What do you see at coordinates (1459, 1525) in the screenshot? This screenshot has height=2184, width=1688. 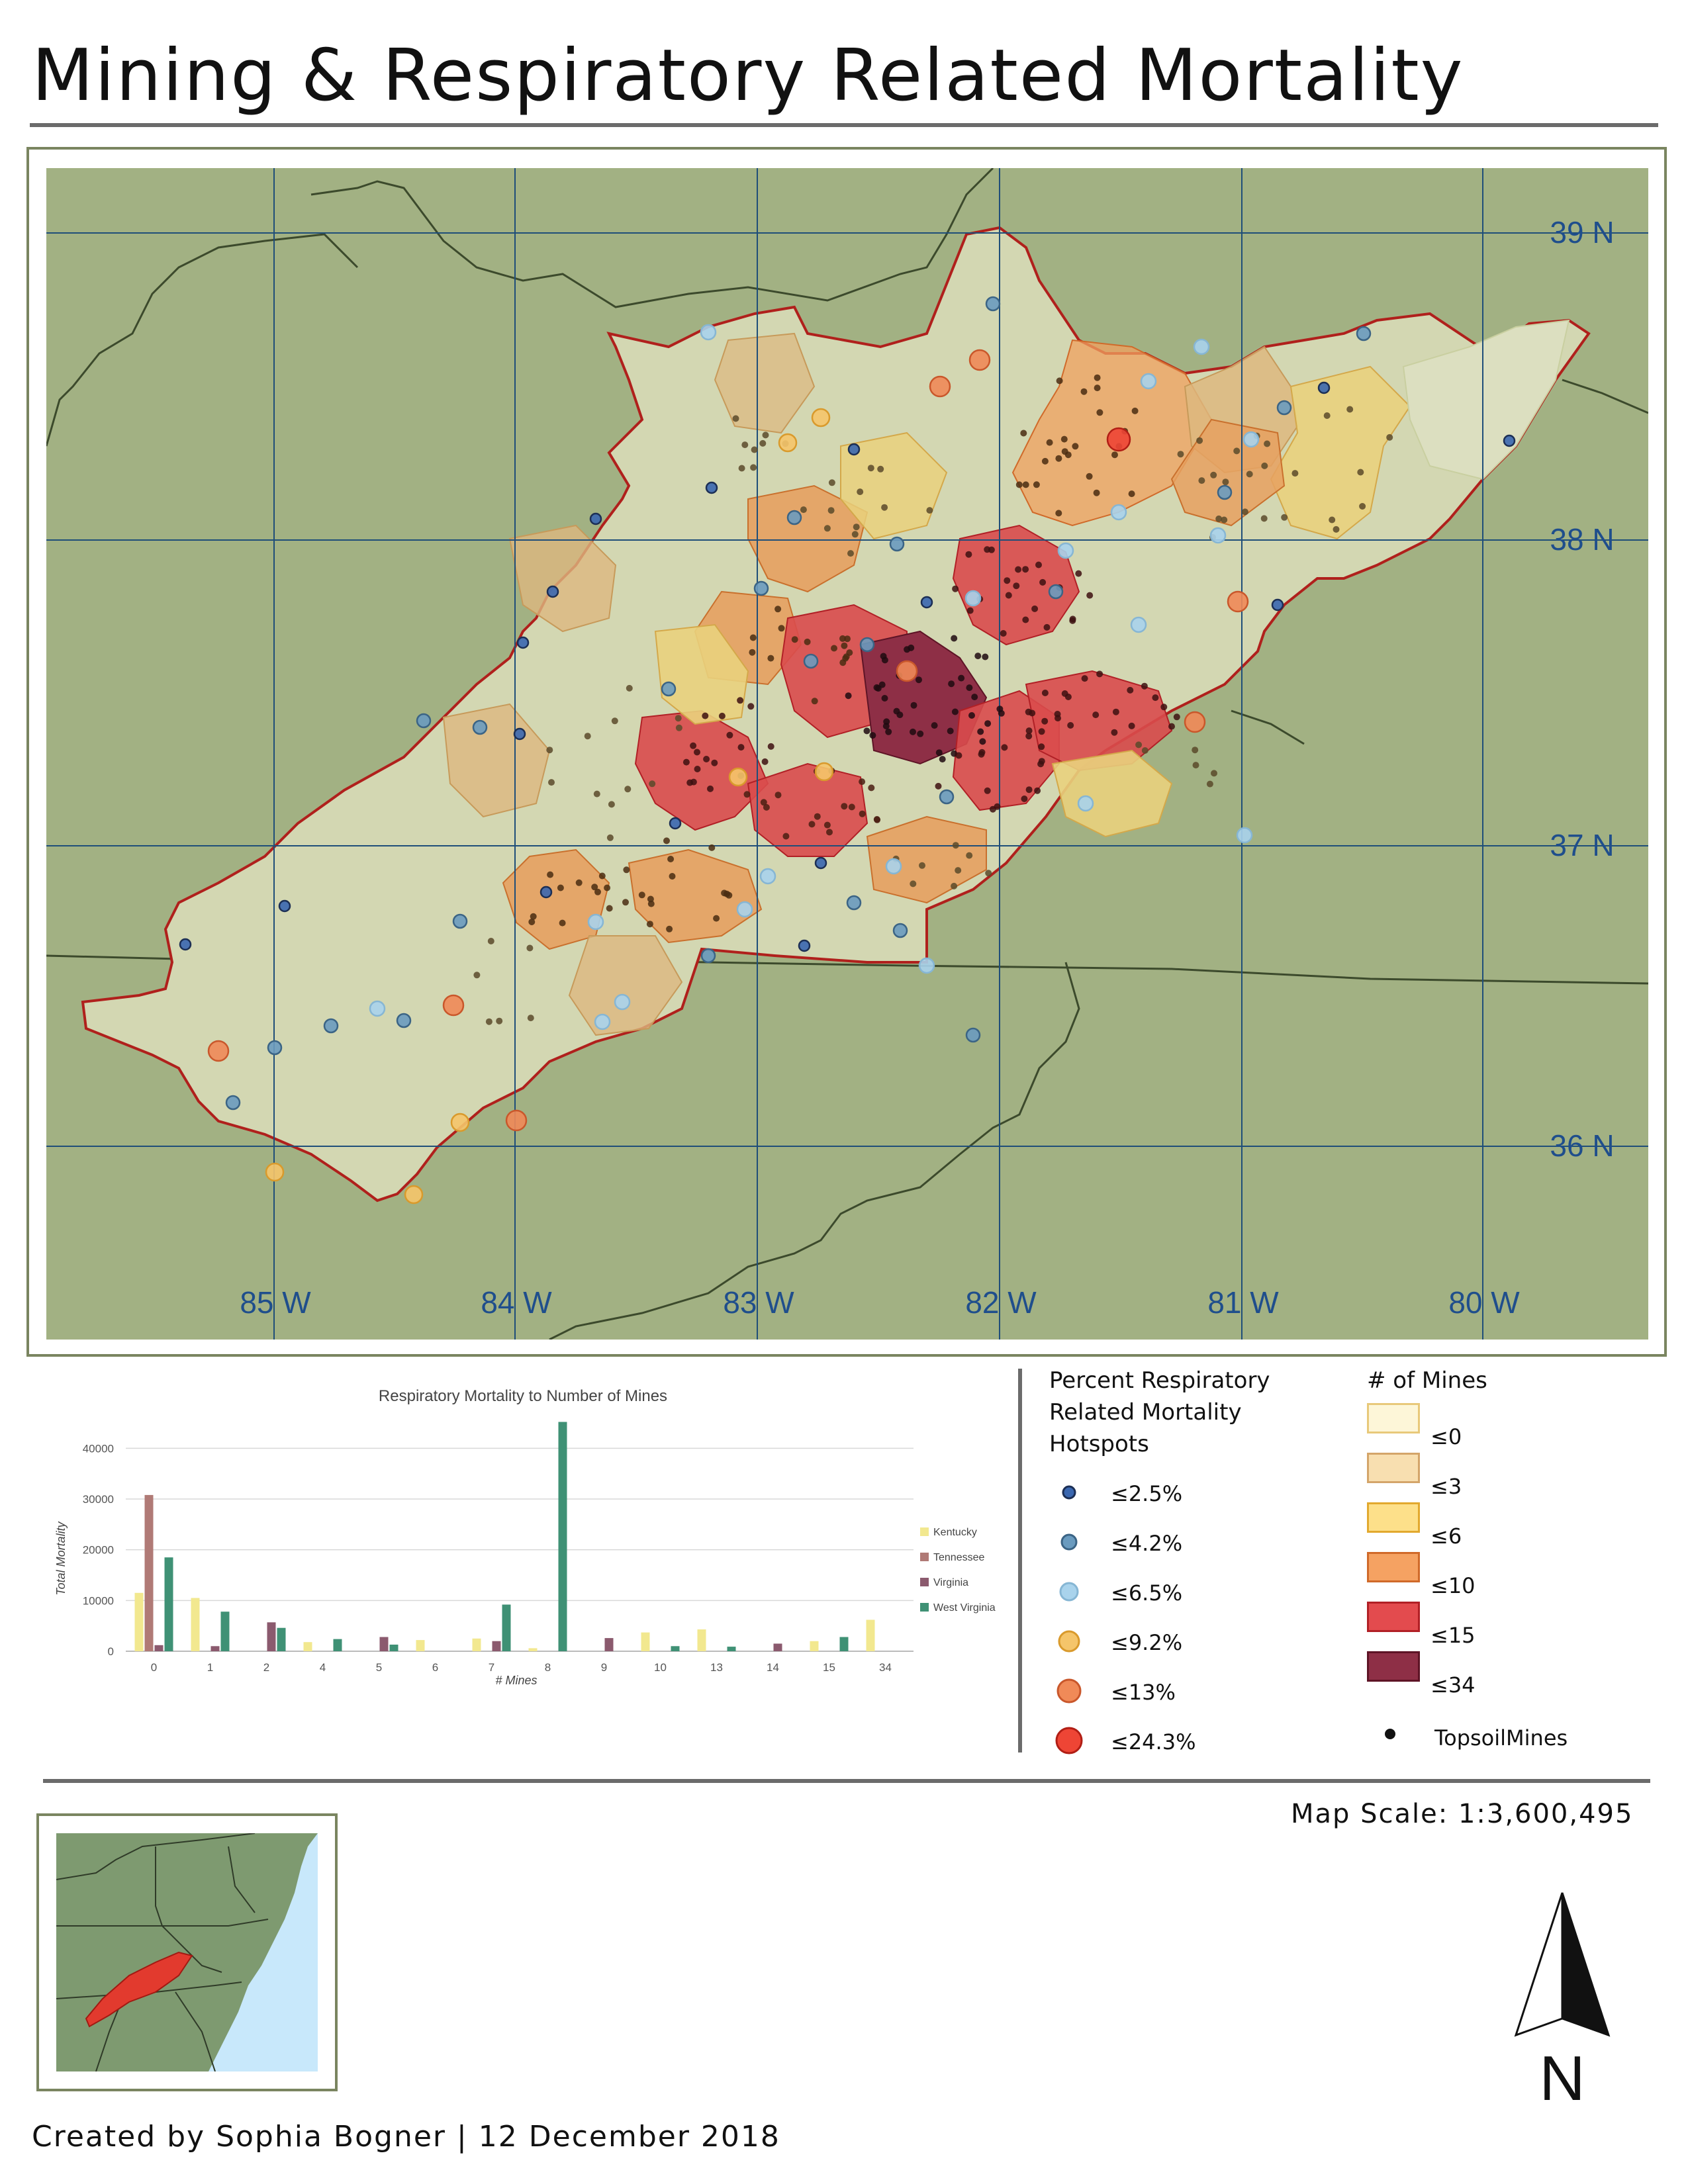 I see `mines-legend-item: ≤6` at bounding box center [1459, 1525].